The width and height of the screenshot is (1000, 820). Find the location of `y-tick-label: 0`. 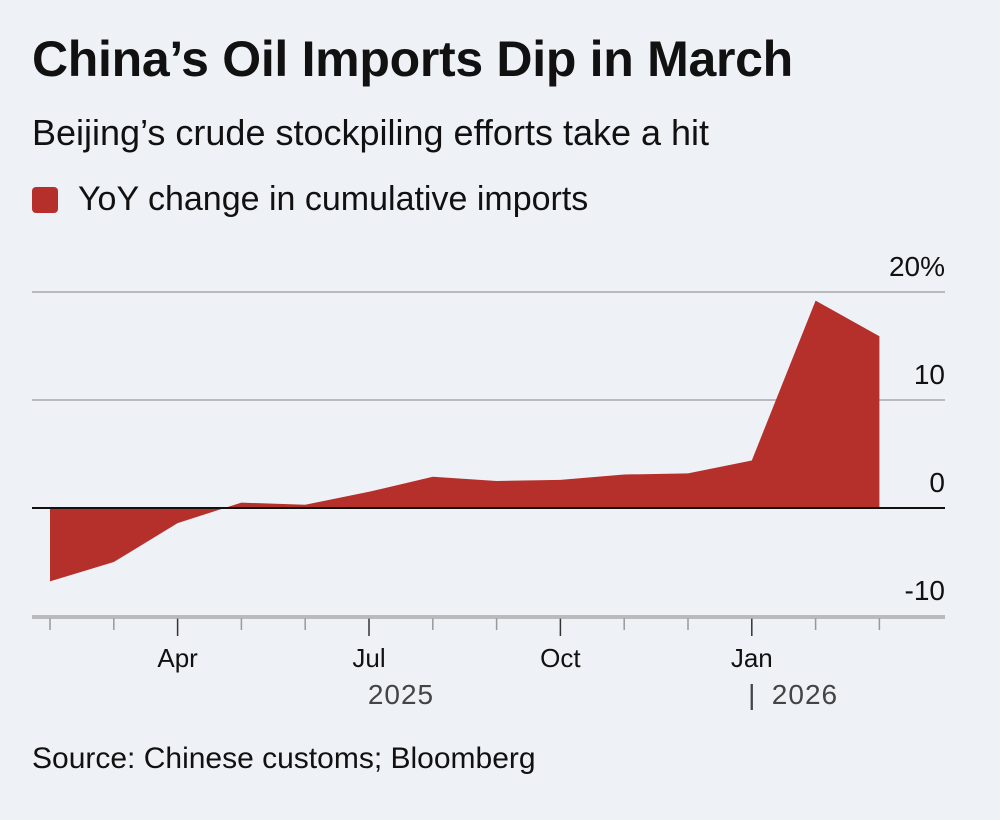

y-tick-label: 0 is located at coordinates (937, 482).